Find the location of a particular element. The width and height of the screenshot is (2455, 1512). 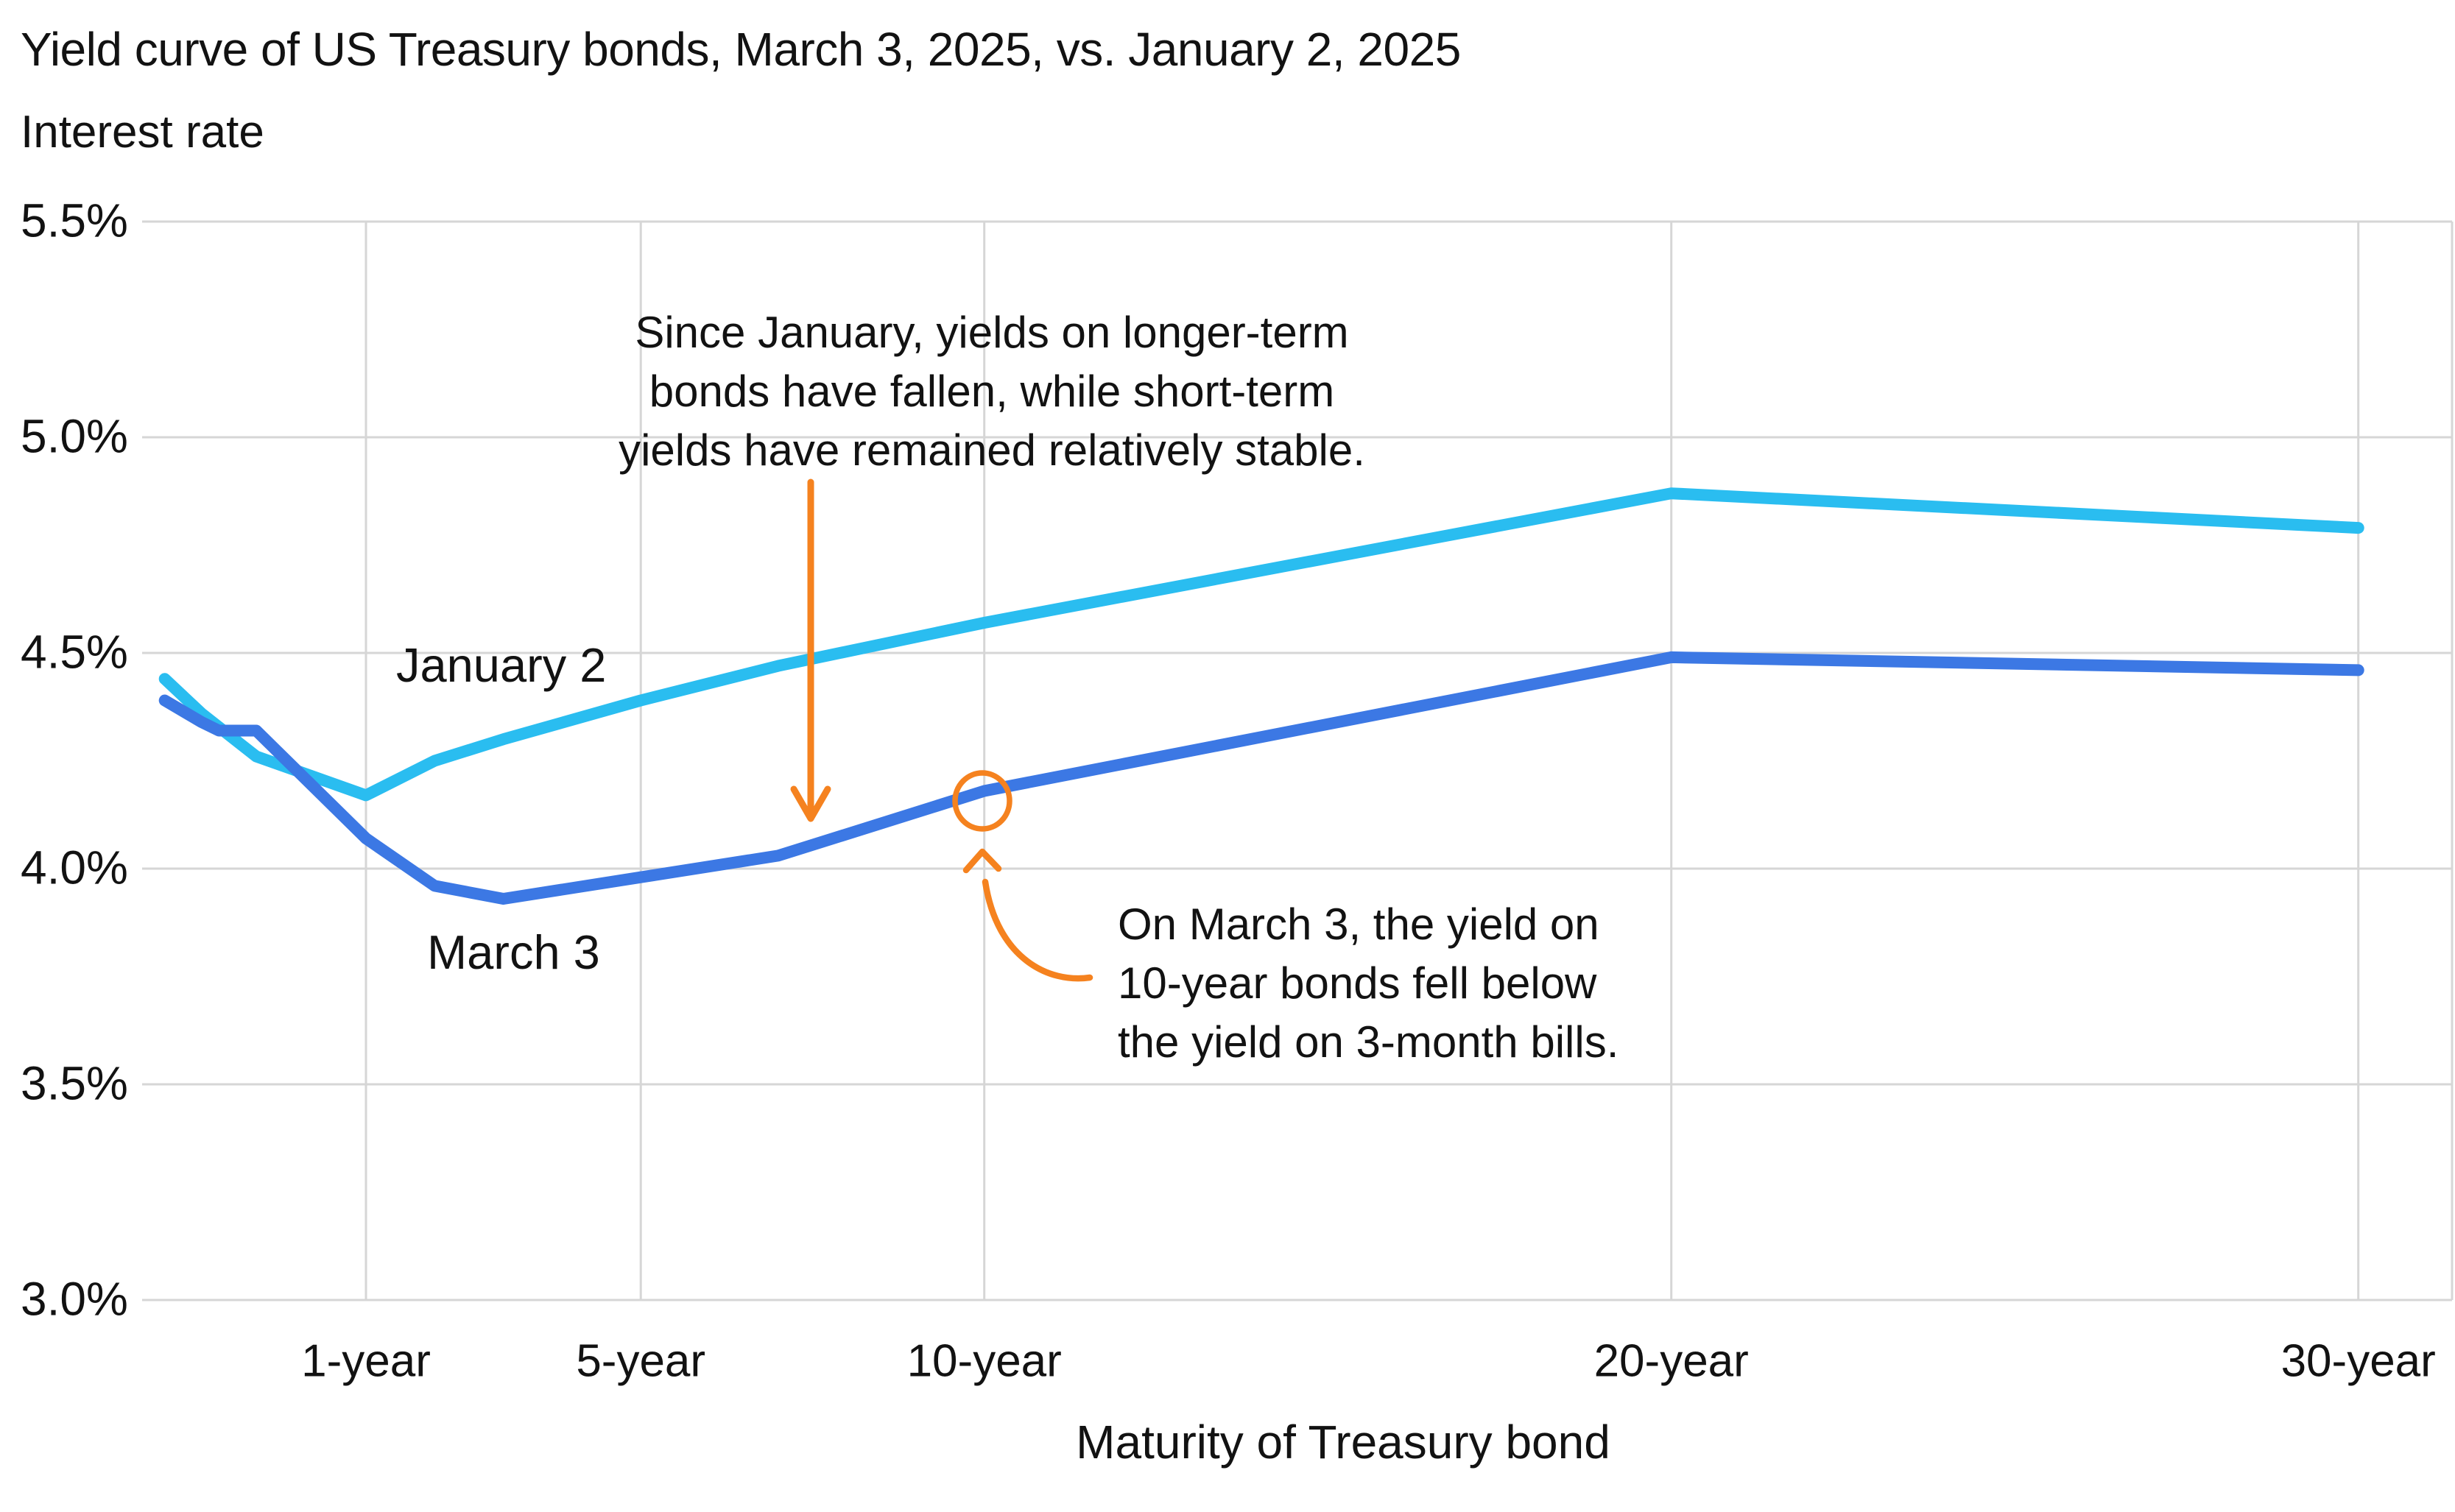

y-axis-title: Interest rate is located at coordinates (142, 132).